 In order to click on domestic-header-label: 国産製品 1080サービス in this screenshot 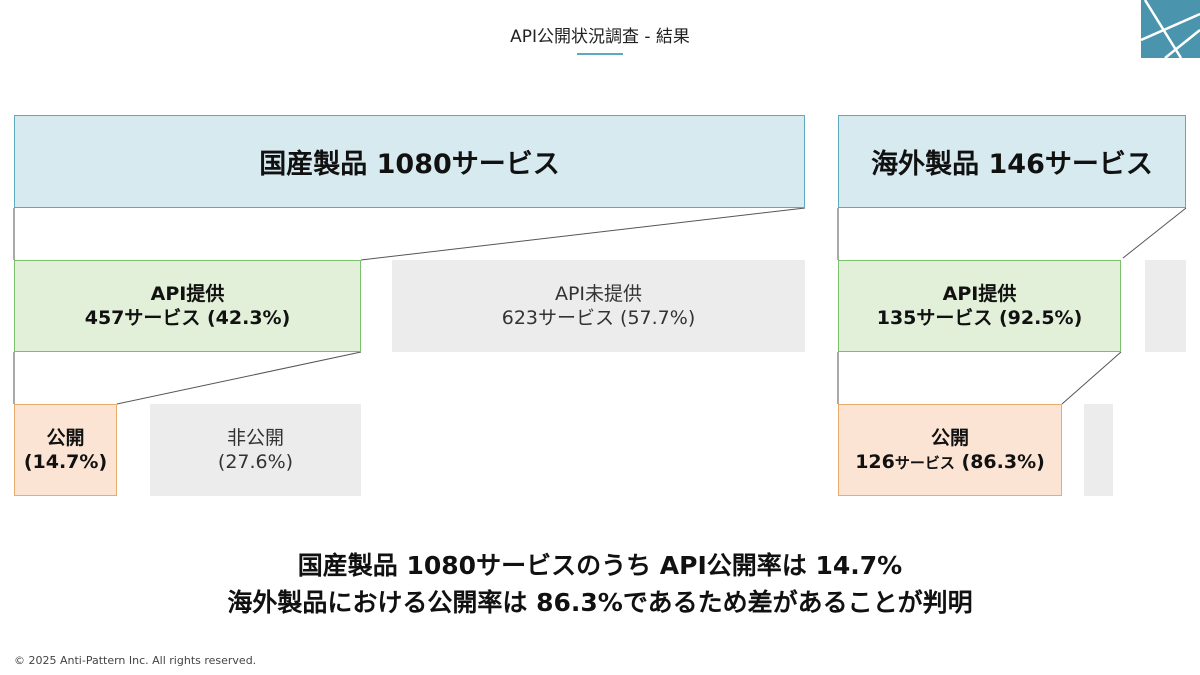, I will do `click(409, 164)`.